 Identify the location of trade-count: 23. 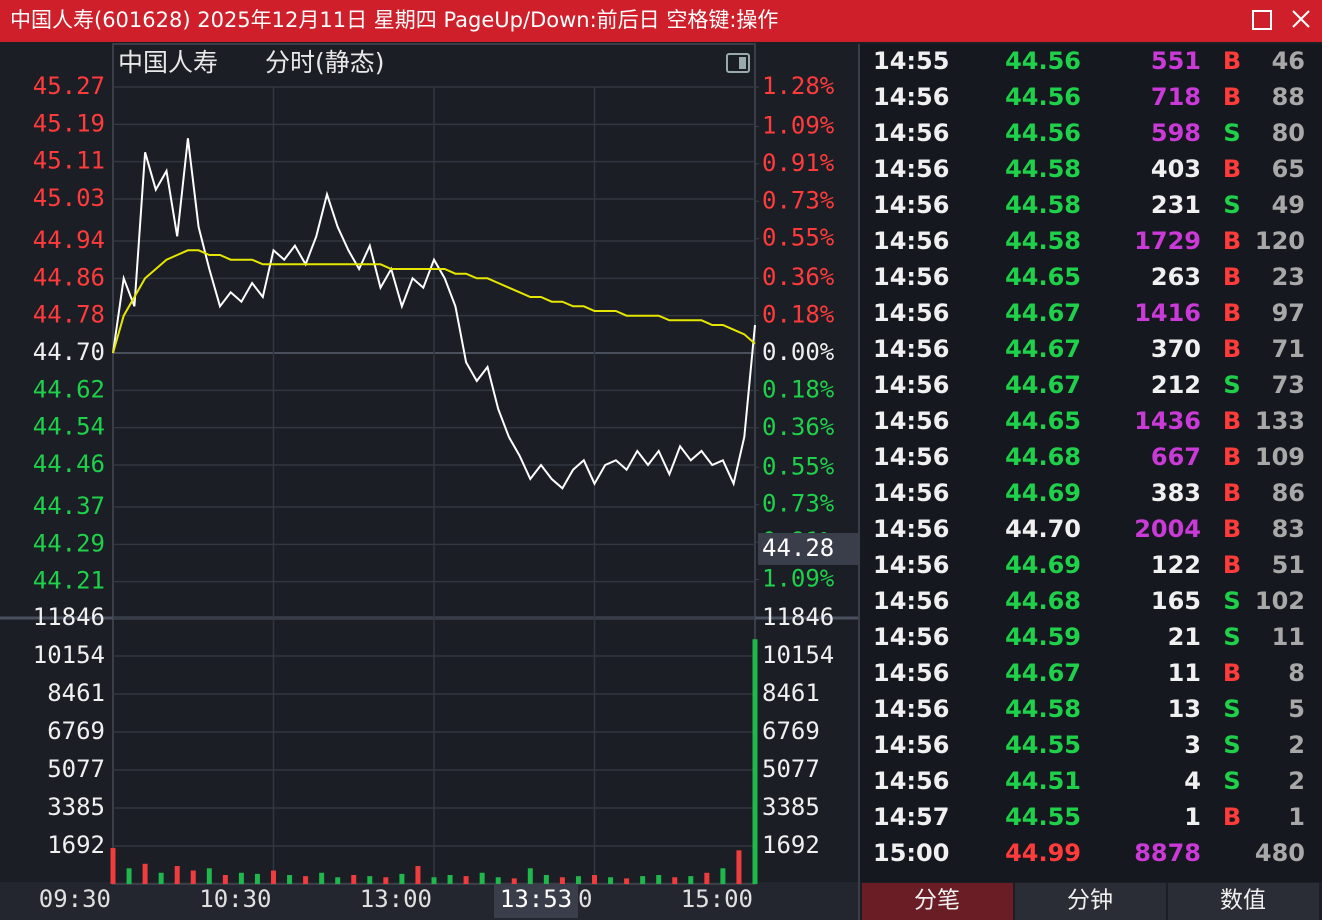
(1288, 277).